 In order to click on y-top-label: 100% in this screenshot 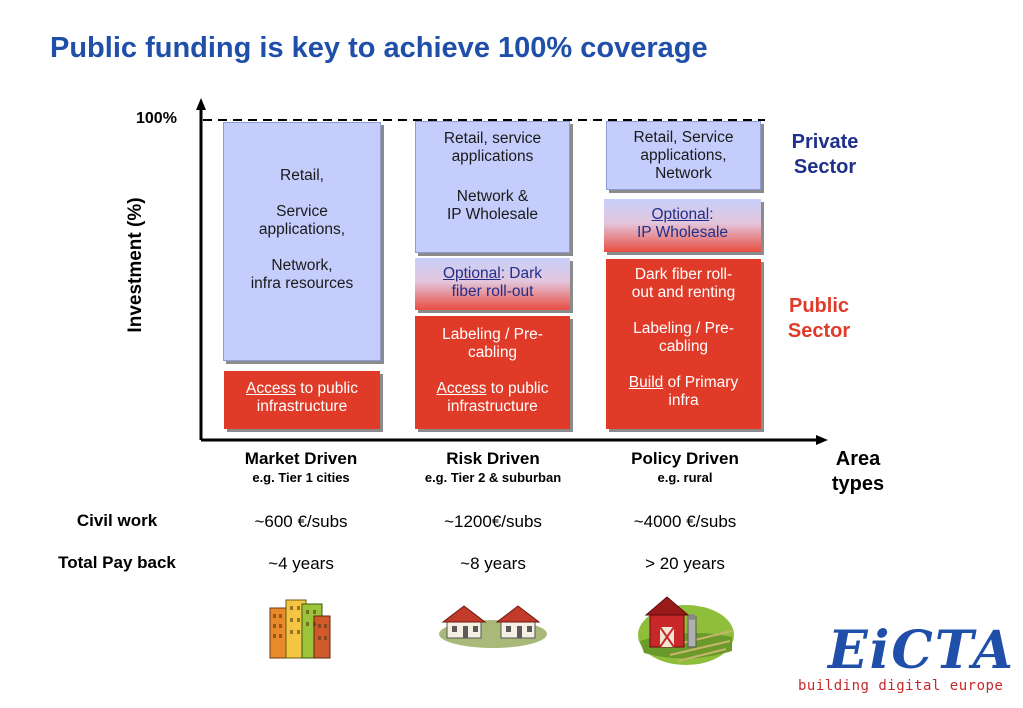, I will do `click(156, 118)`.